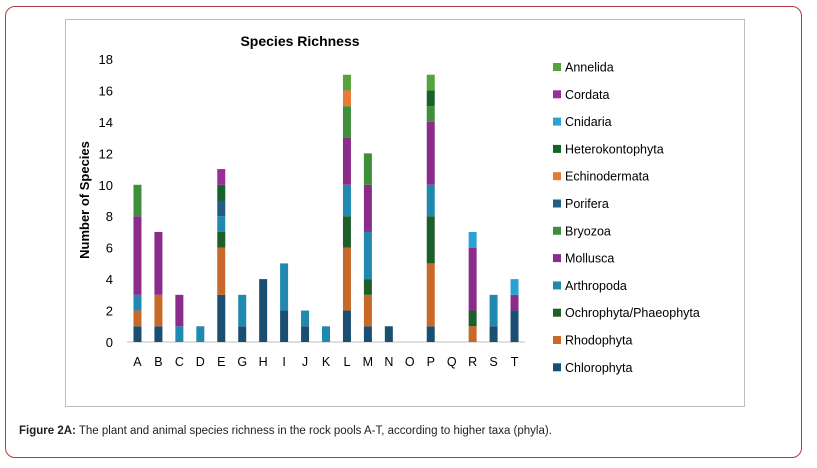 This screenshot has height=468, width=817. Describe the element at coordinates (137, 362) in the screenshot. I see `x-tick-label: A` at that location.